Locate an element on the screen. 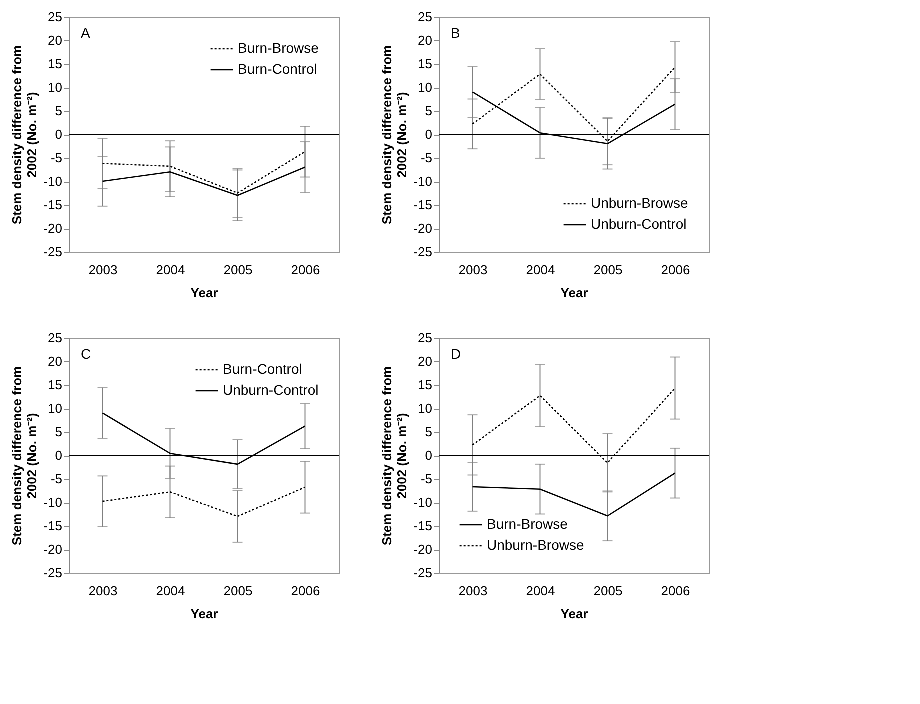 The width and height of the screenshot is (920, 704). annotation: B is located at coordinates (455, 33).